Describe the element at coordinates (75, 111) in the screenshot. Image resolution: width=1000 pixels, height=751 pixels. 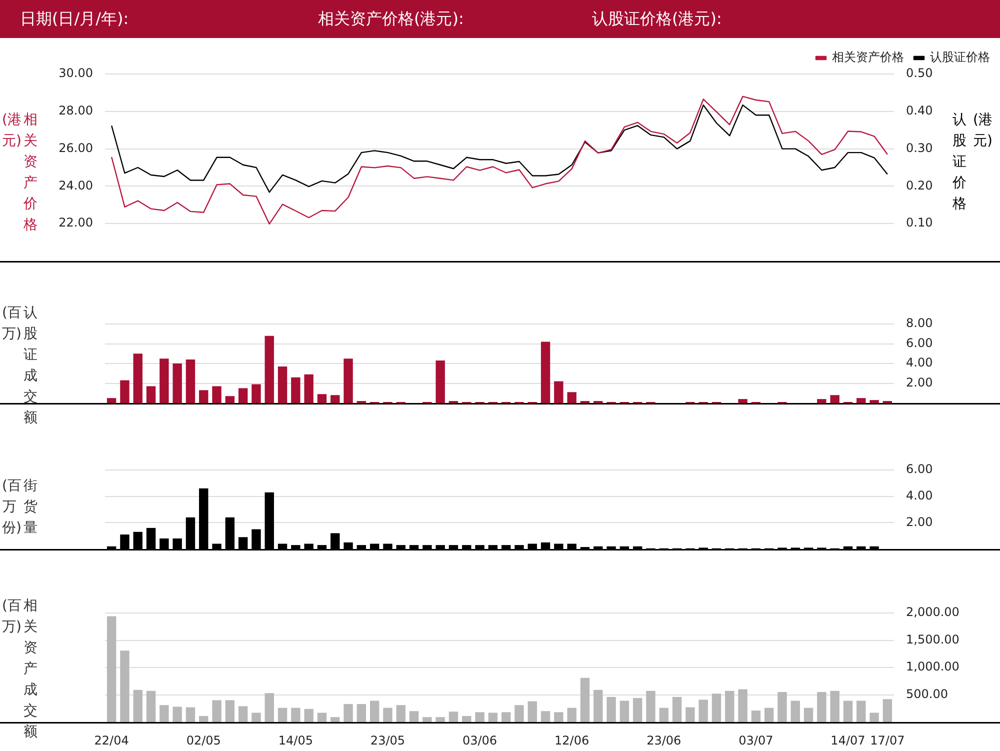
I see `y-tick-label: 28.00` at that location.